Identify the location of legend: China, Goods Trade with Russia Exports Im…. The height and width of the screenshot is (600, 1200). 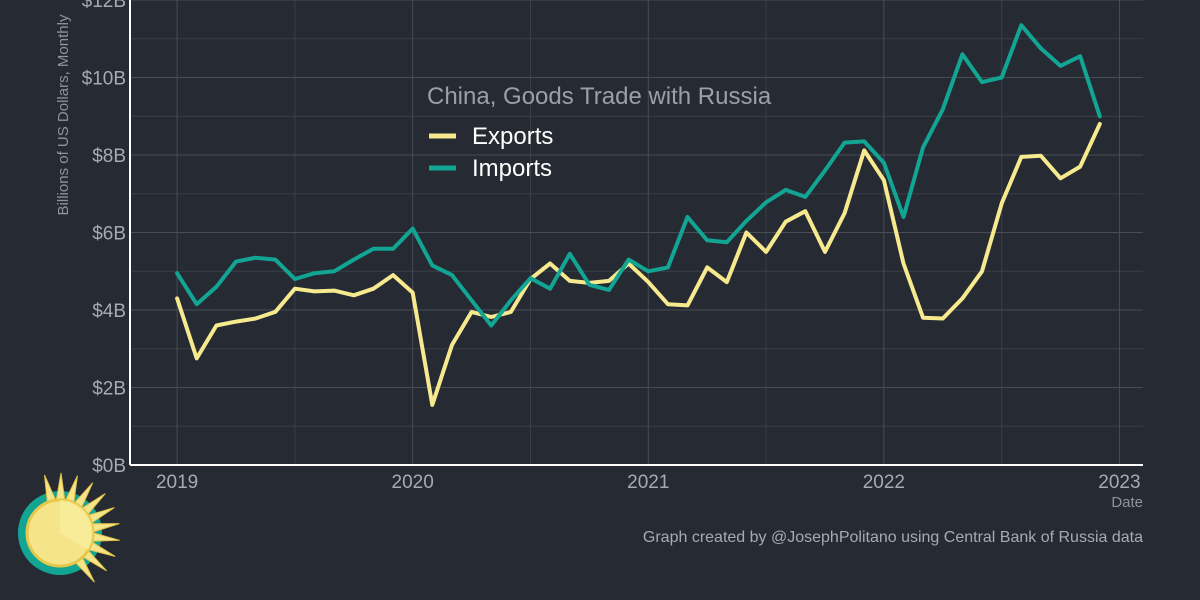
(599, 132).